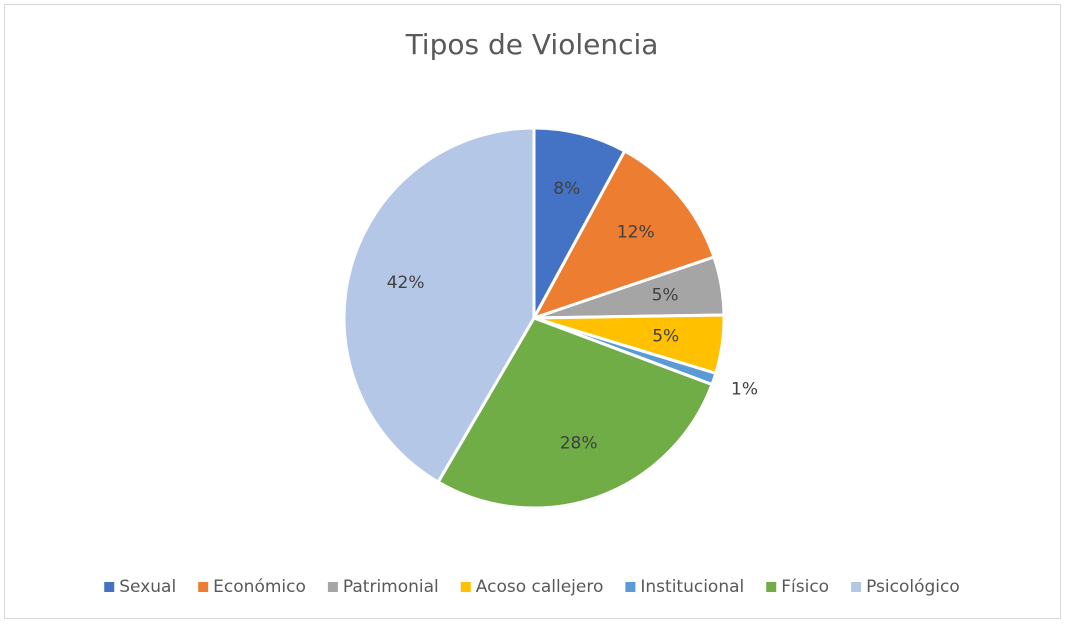  What do you see at coordinates (692, 587) in the screenshot?
I see `legend-label: Institucional` at bounding box center [692, 587].